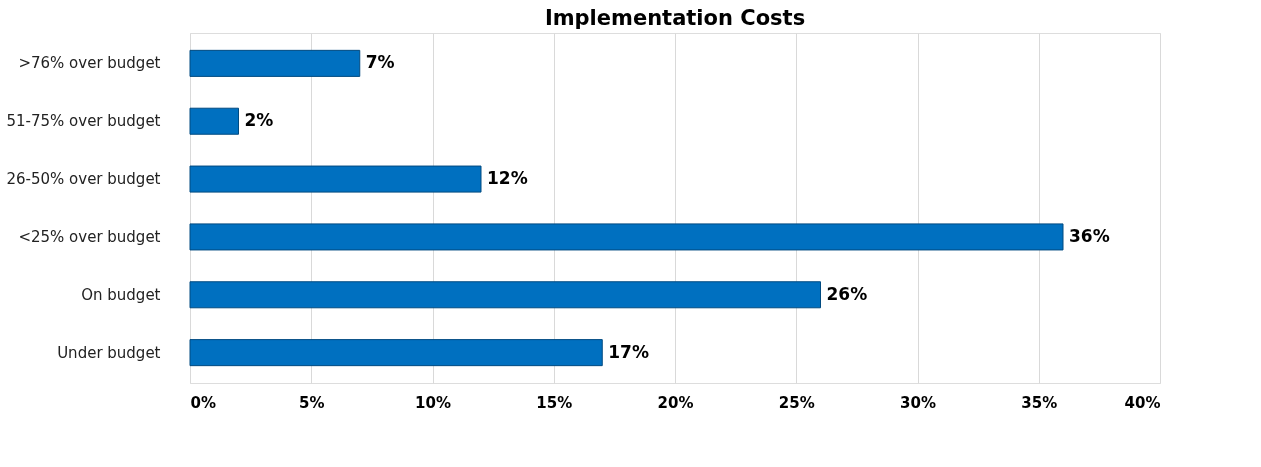 The image size is (1261, 467). Describe the element at coordinates (1039, 402) in the screenshot. I see `x-tick-label: 35%` at that location.